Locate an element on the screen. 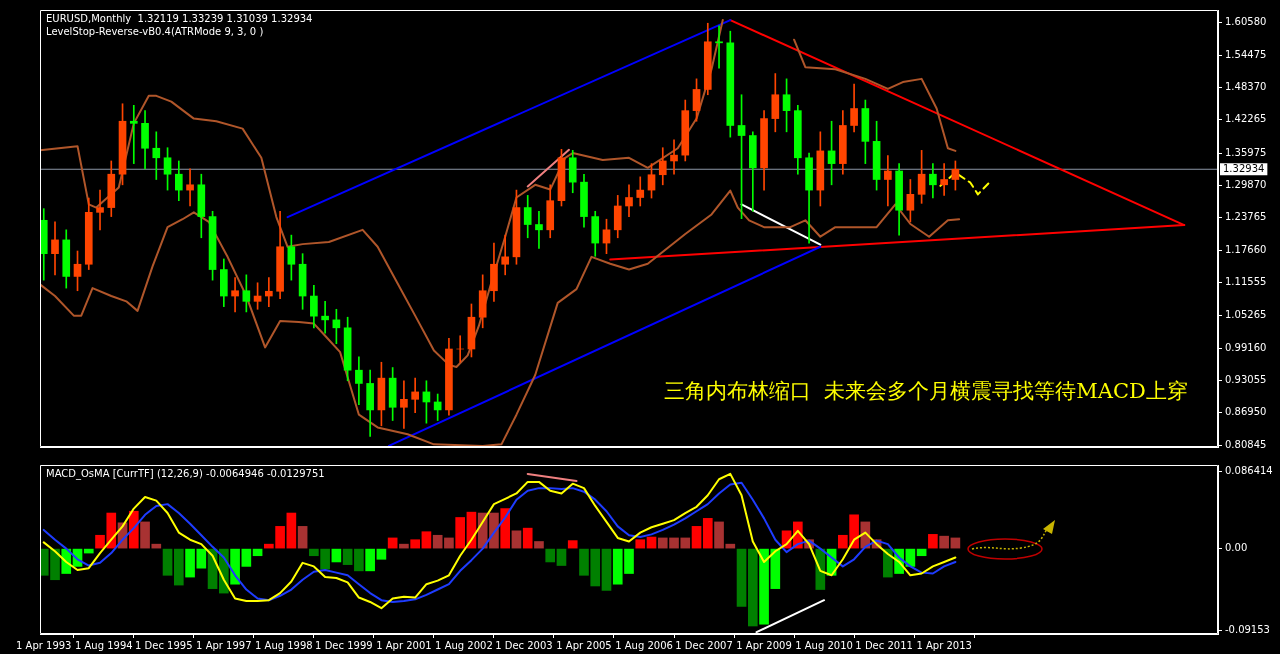 The height and width of the screenshot is (654, 1280). x-tick-label: 1 Dec 2003 is located at coordinates (524, 645).